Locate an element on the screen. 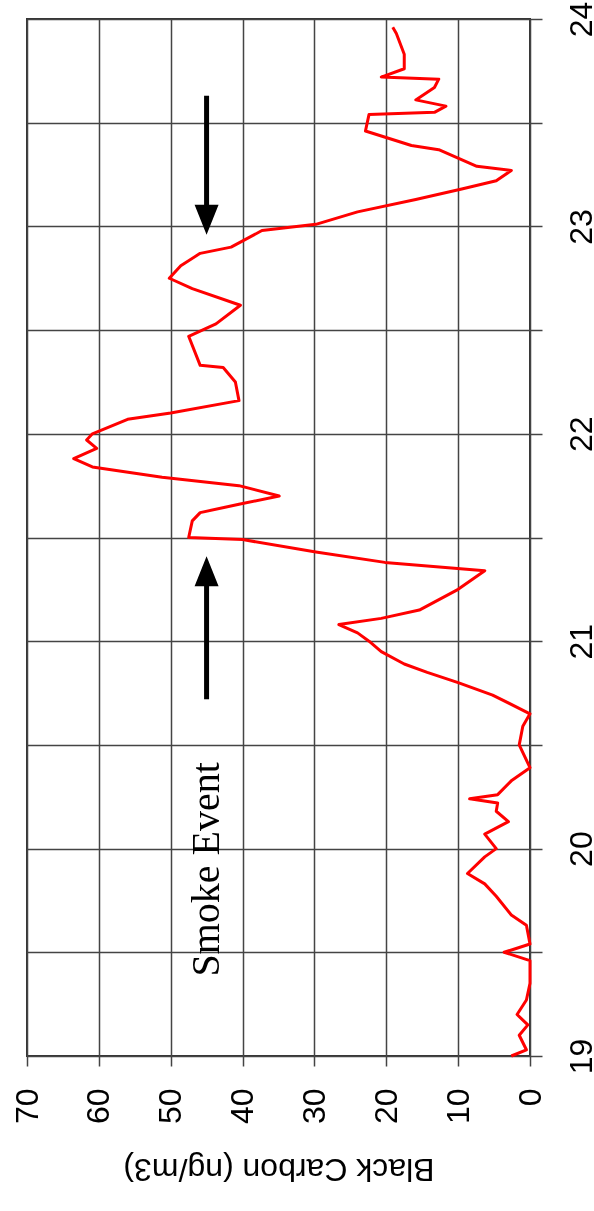 The height and width of the screenshot is (1211, 594). y-tick-label: 22 is located at coordinates (578, 434).